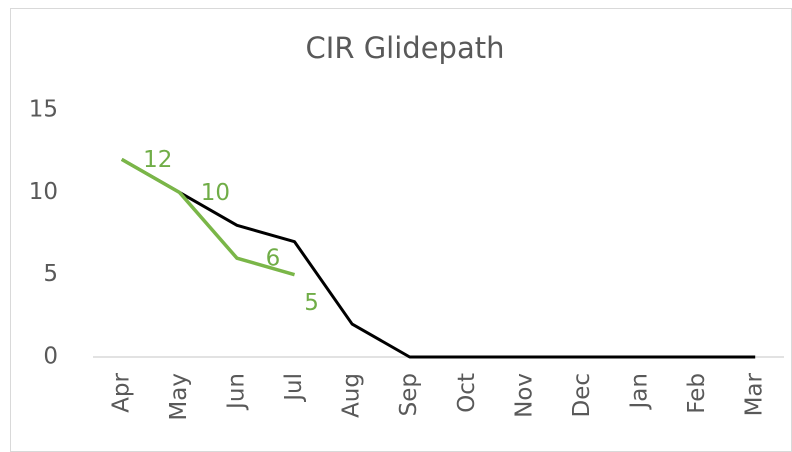 The image size is (792, 452). I want to click on data-label: 10, so click(215, 193).